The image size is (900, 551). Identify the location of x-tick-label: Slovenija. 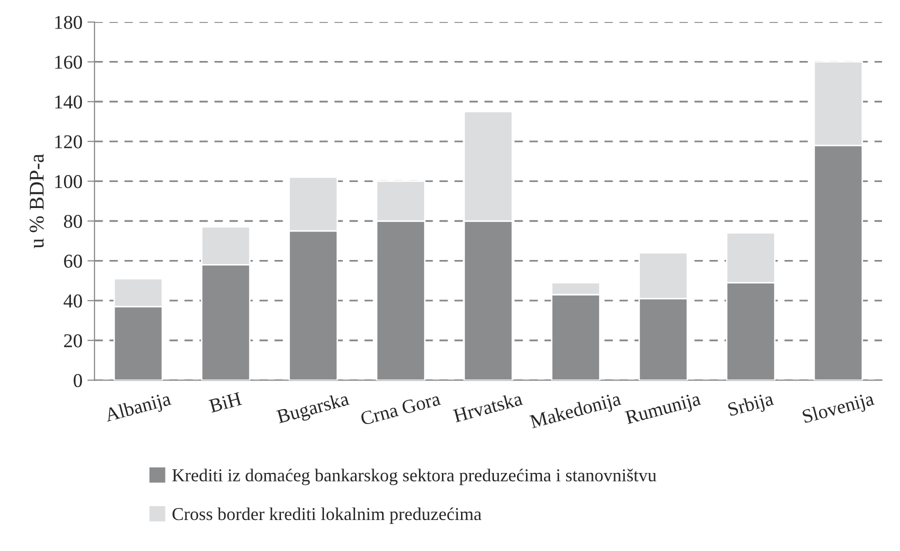
(839, 409).